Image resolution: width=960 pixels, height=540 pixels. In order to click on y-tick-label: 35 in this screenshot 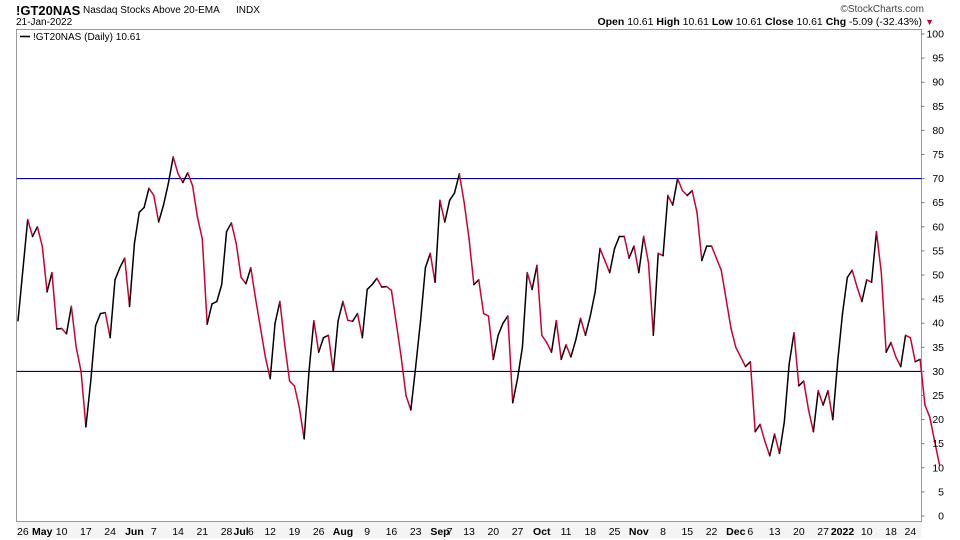, I will do `click(938, 348)`.